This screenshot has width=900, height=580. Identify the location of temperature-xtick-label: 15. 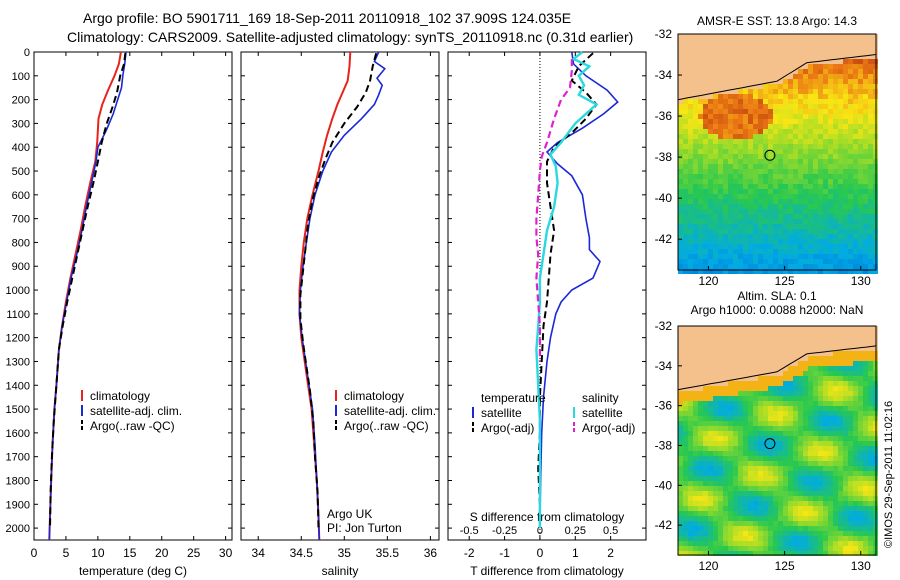
(130, 553).